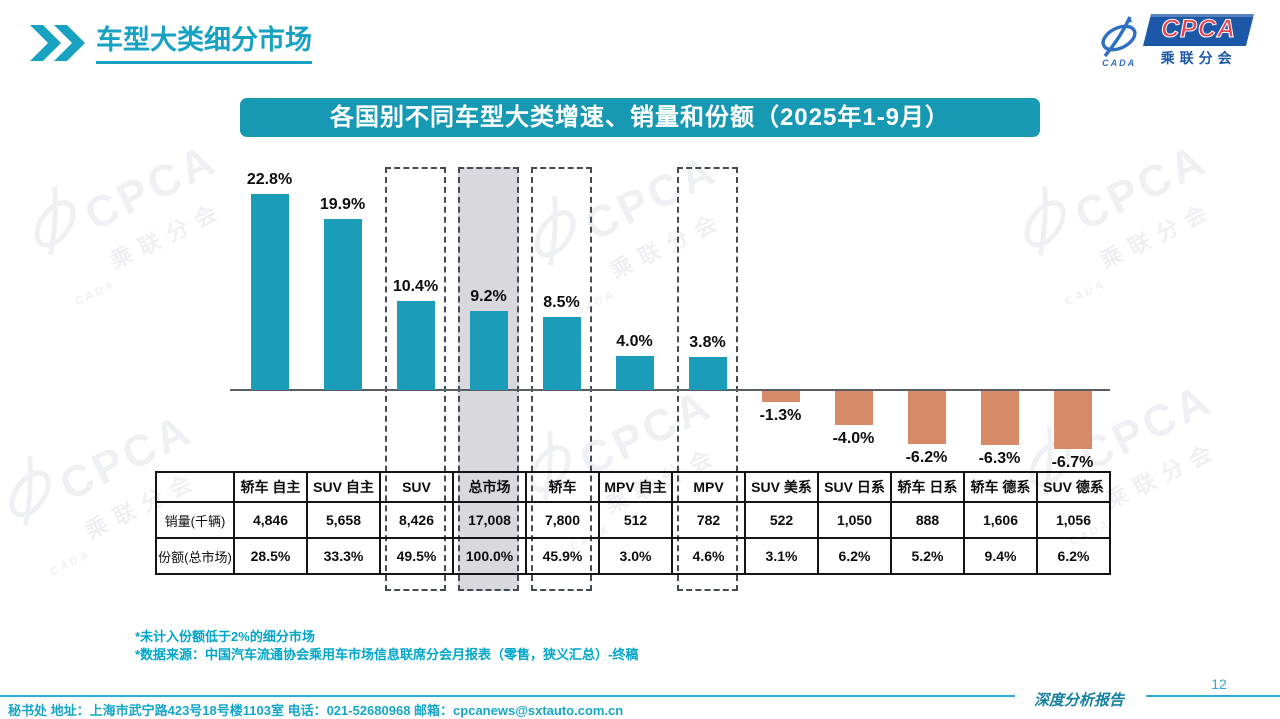 This screenshot has height=719, width=1280. I want to click on bar-轿车, so click(561, 353).